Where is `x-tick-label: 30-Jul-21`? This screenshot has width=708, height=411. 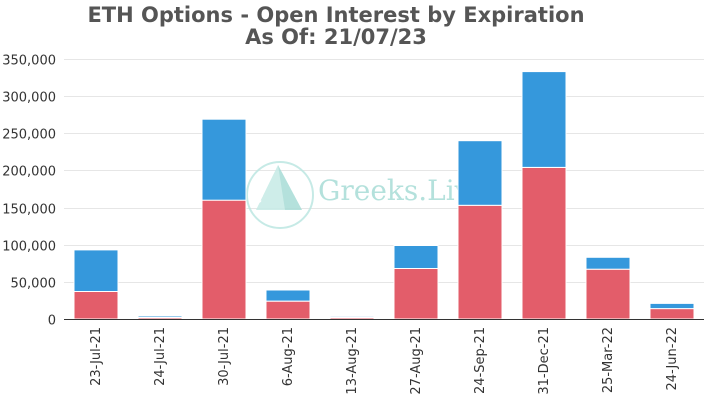 x-tick-label: 30-Jul-21 is located at coordinates (224, 356).